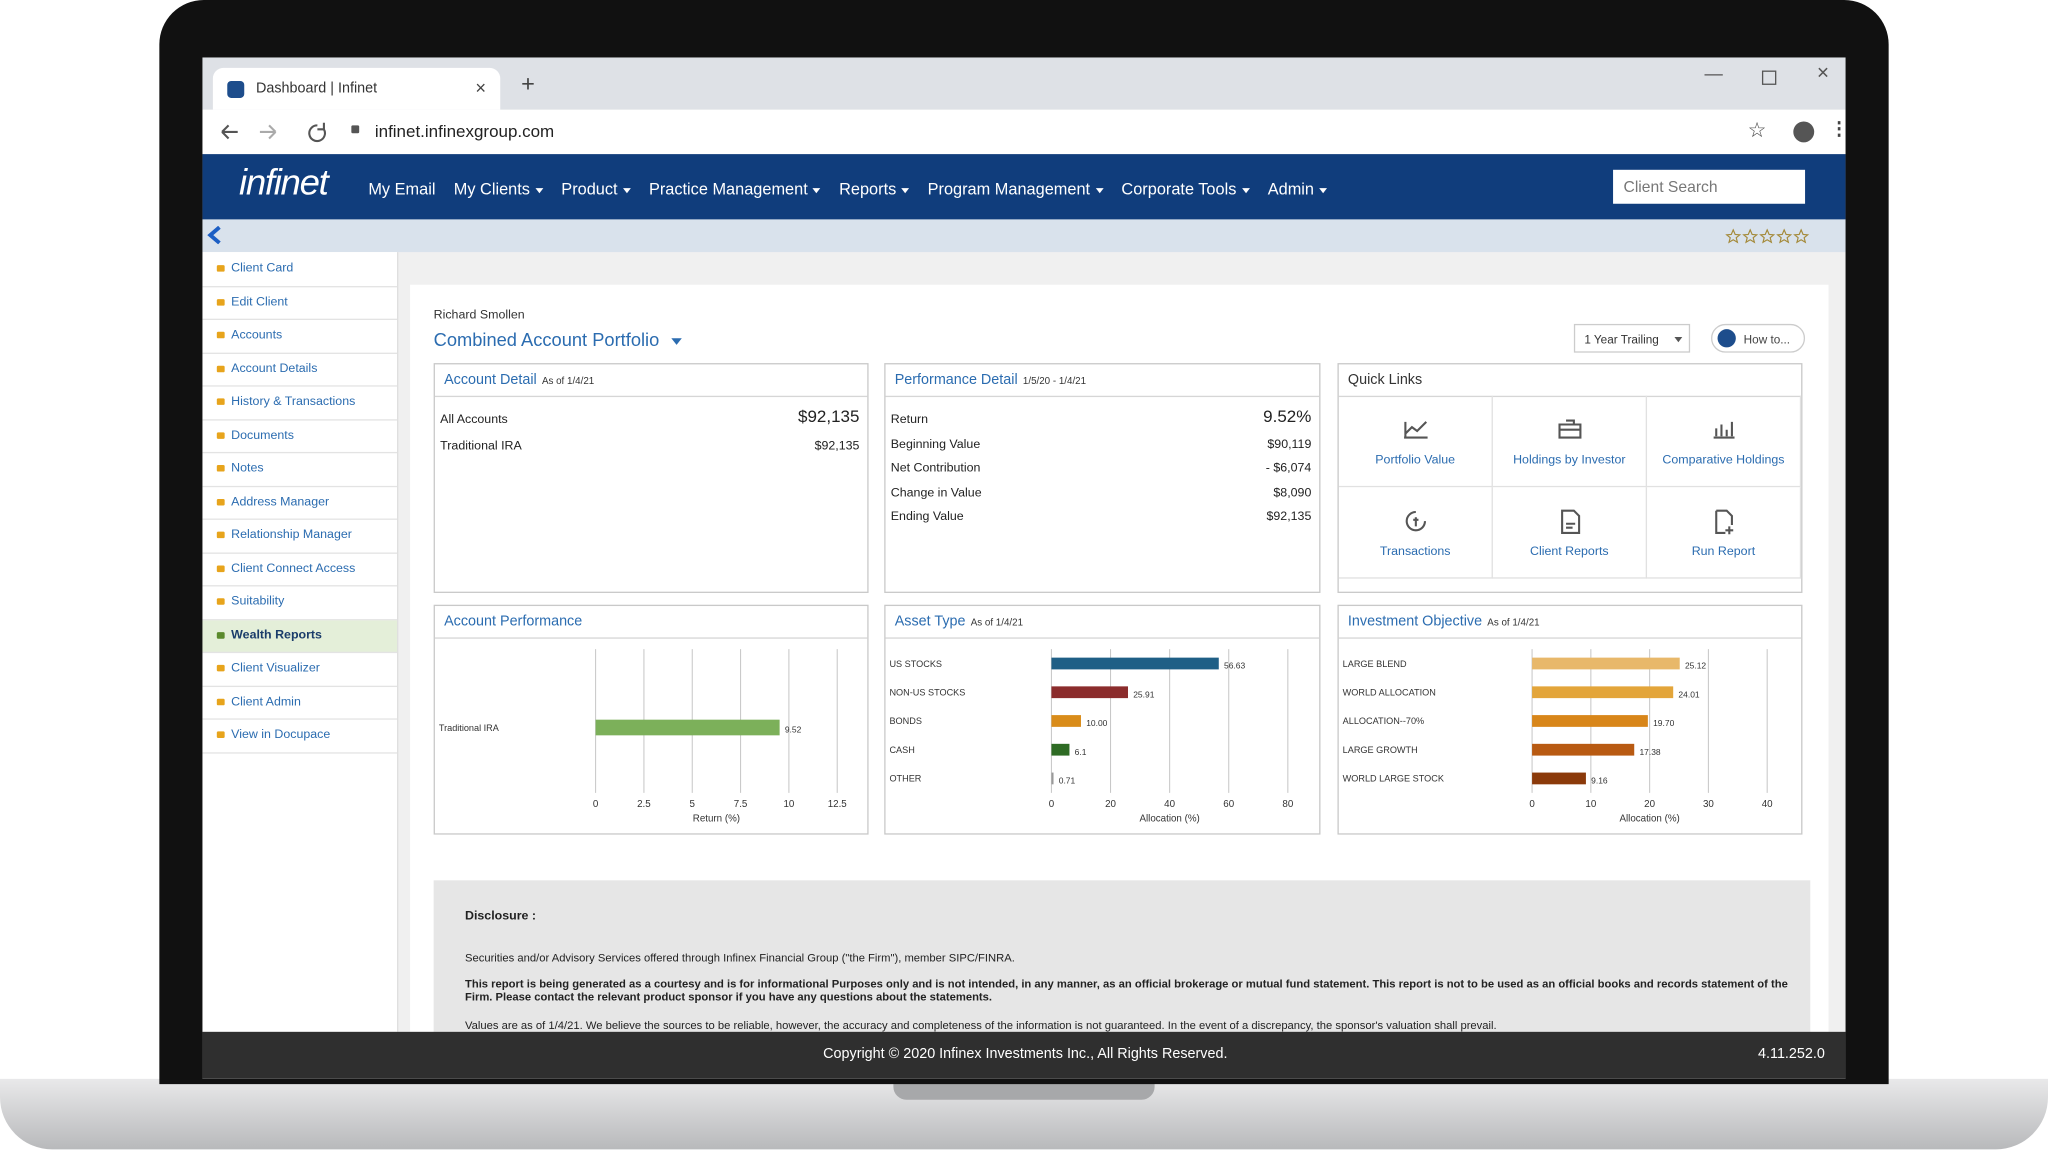 The width and height of the screenshot is (2048, 1152). What do you see at coordinates (1663, 723) in the screenshot?
I see `value-label: 19.70` at bounding box center [1663, 723].